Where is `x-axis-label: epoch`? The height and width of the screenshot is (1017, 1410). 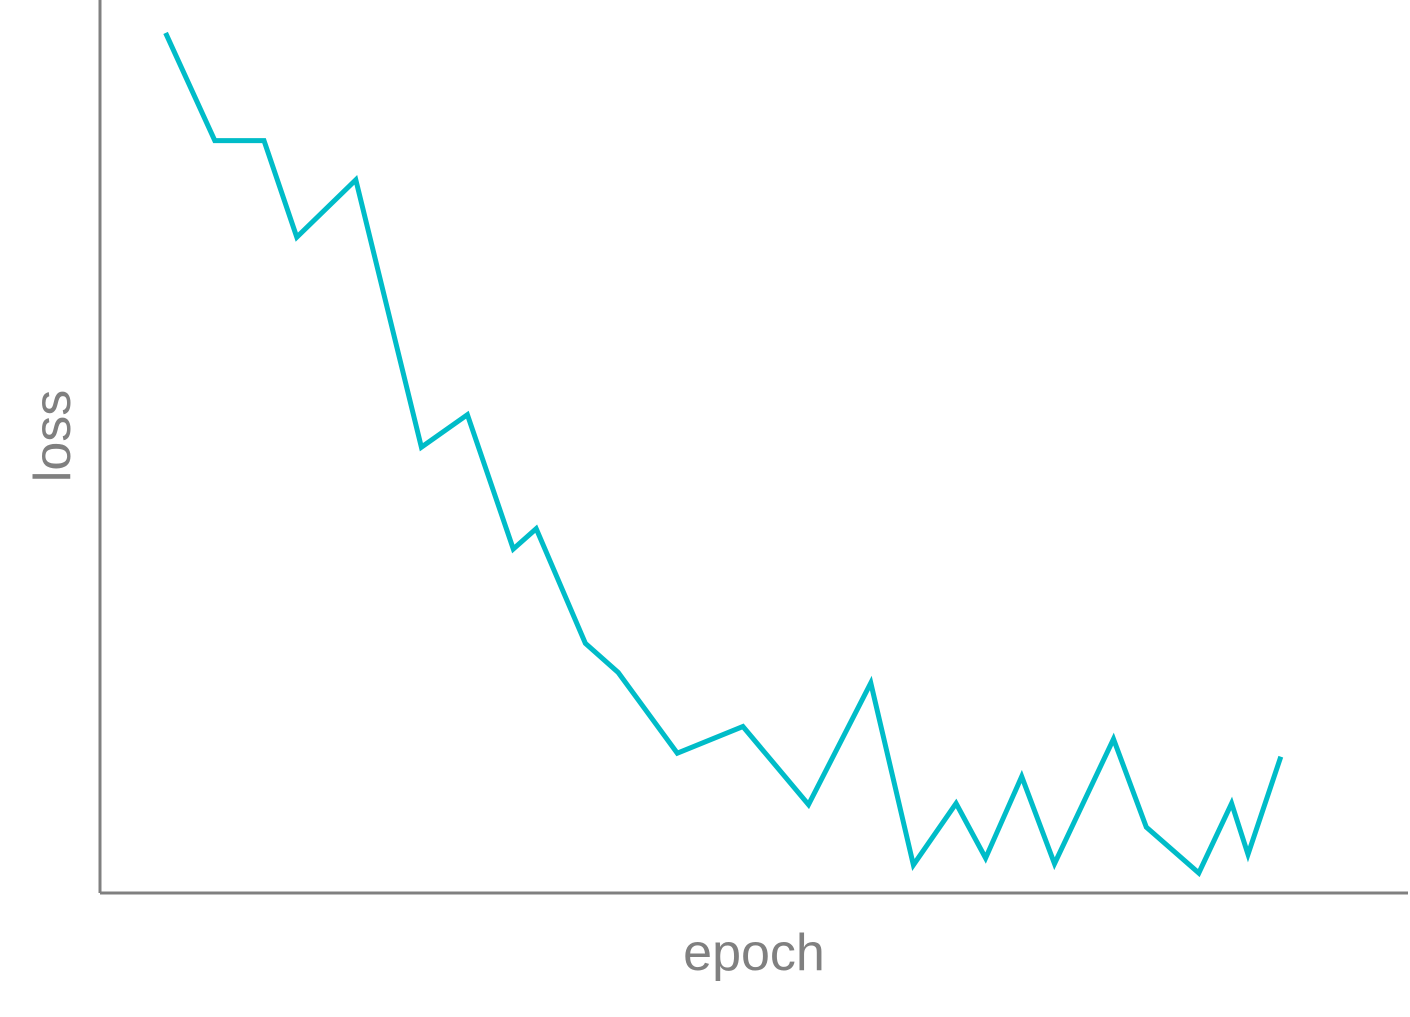 x-axis-label: epoch is located at coordinates (754, 953).